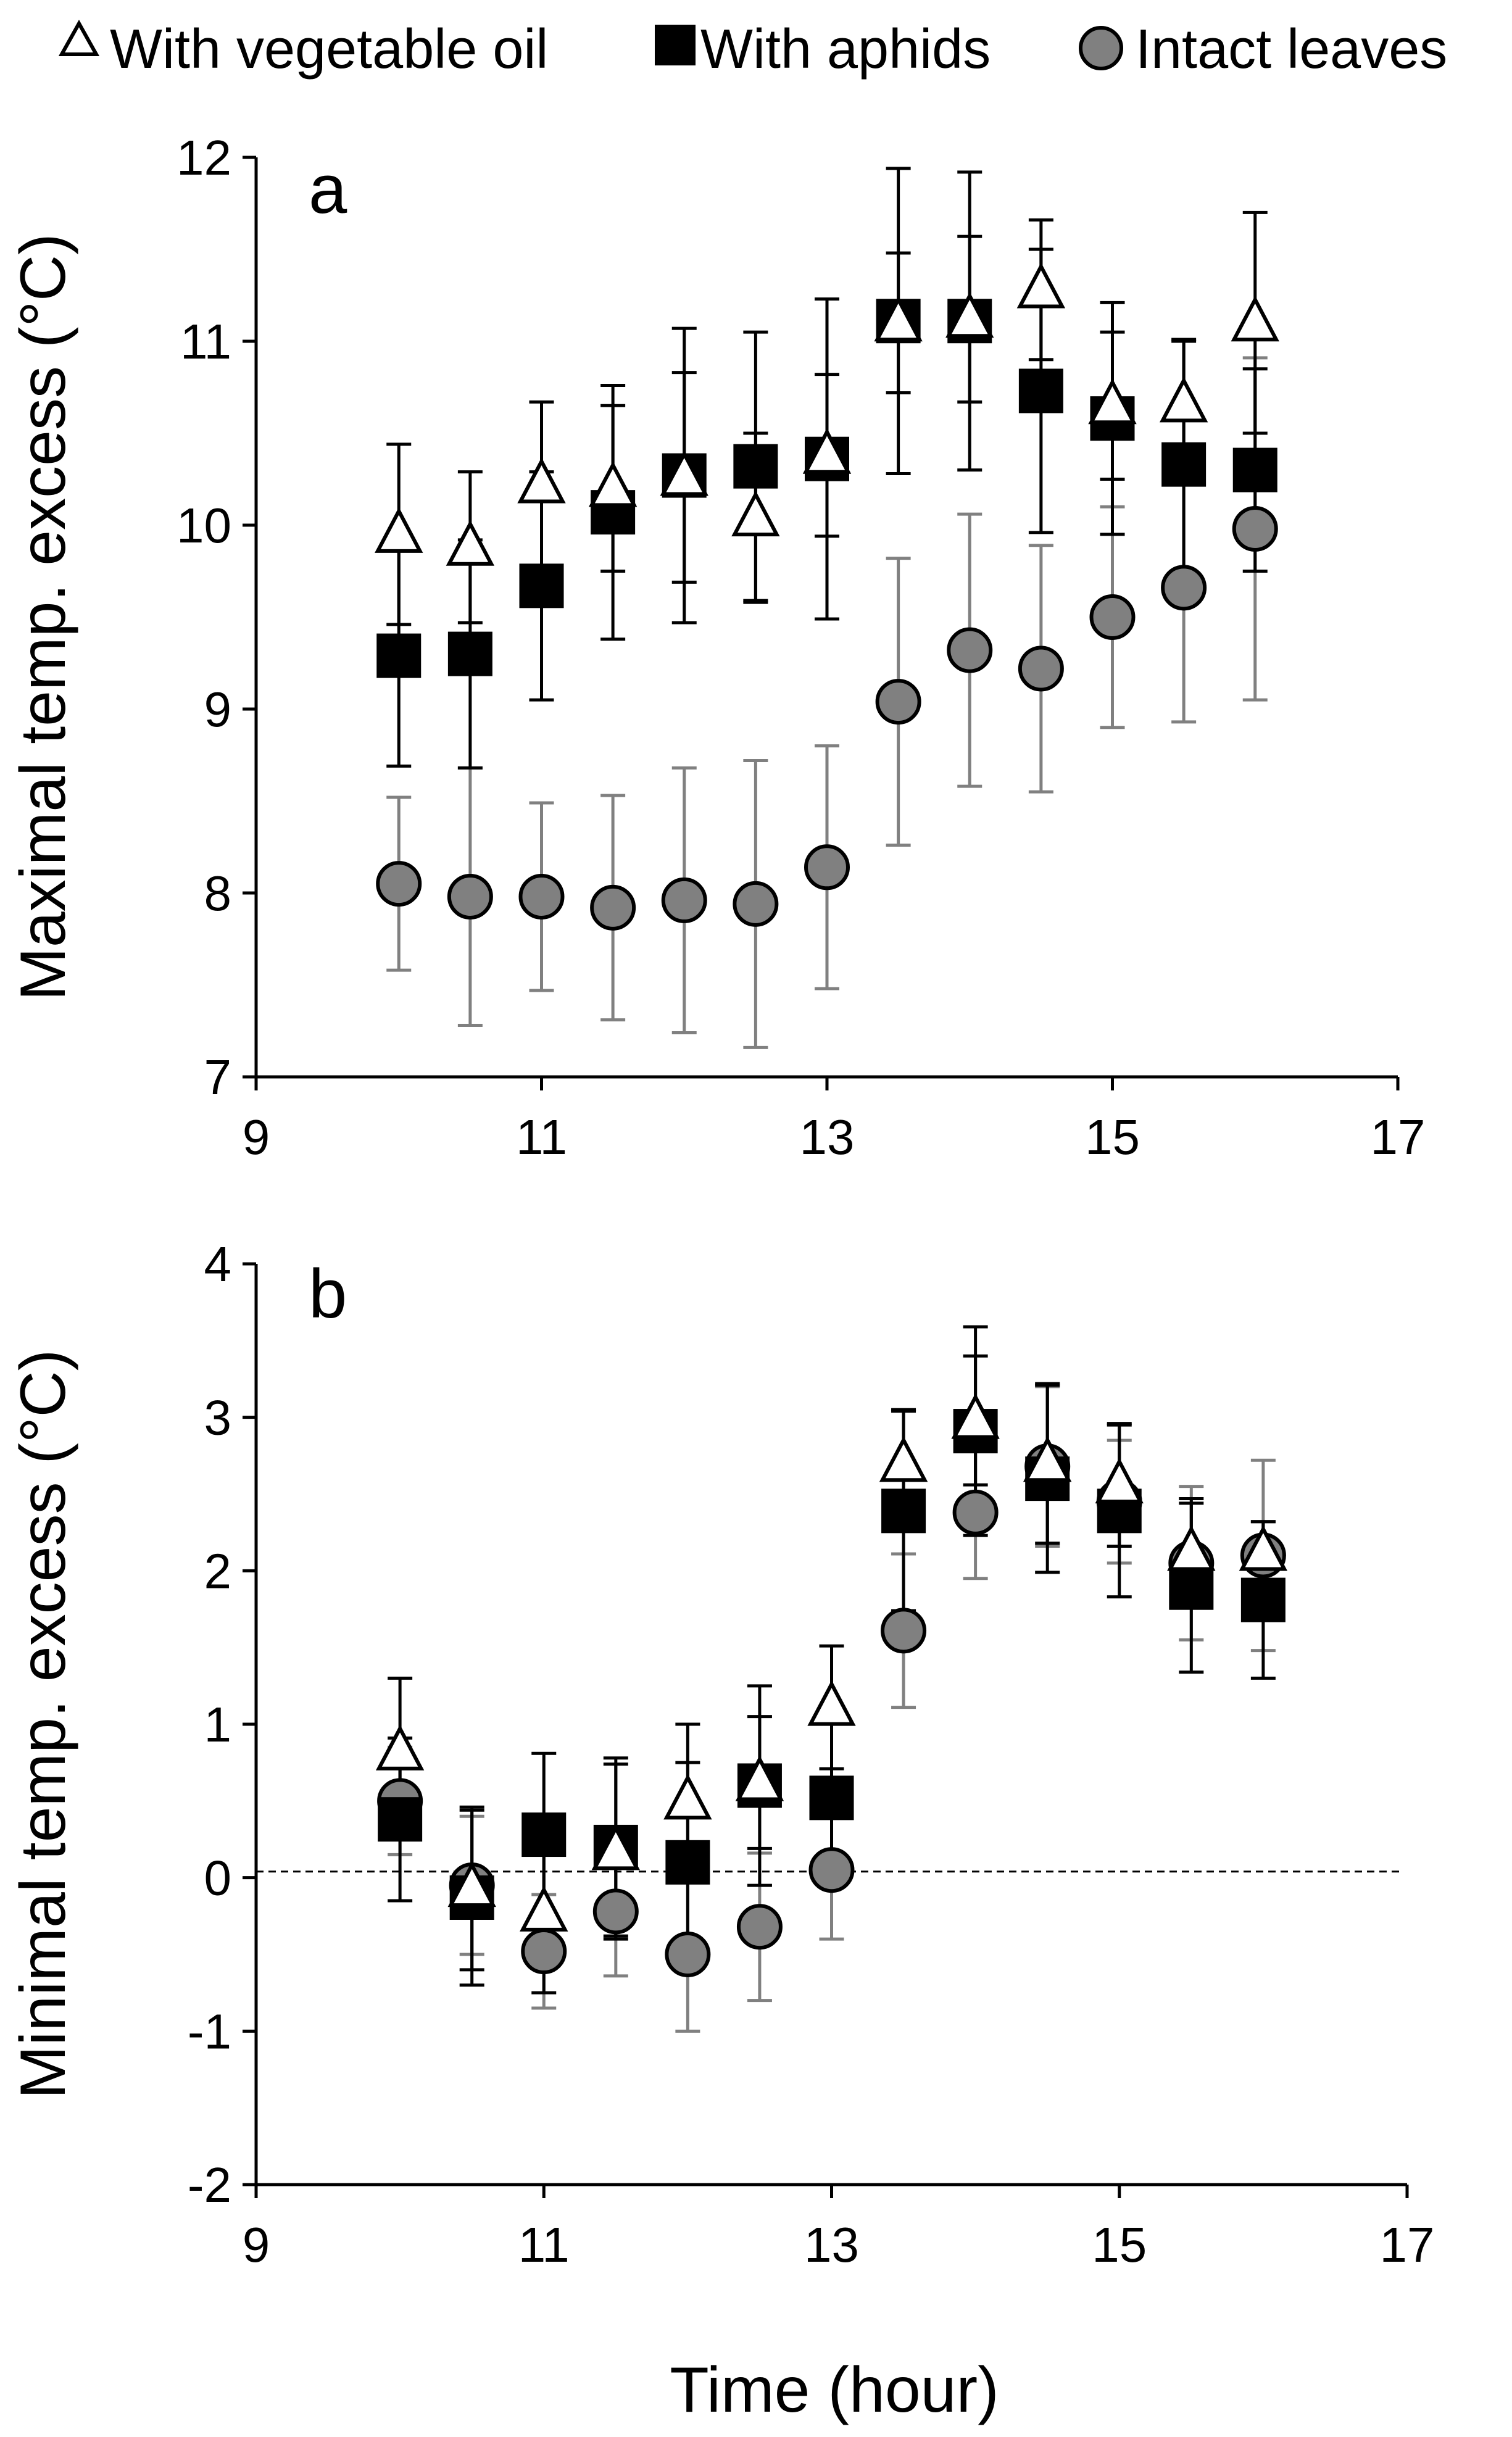 The height and width of the screenshot is (2437, 1512). I want to click on legend-label-intact: Intact leaves, so click(1291, 49).